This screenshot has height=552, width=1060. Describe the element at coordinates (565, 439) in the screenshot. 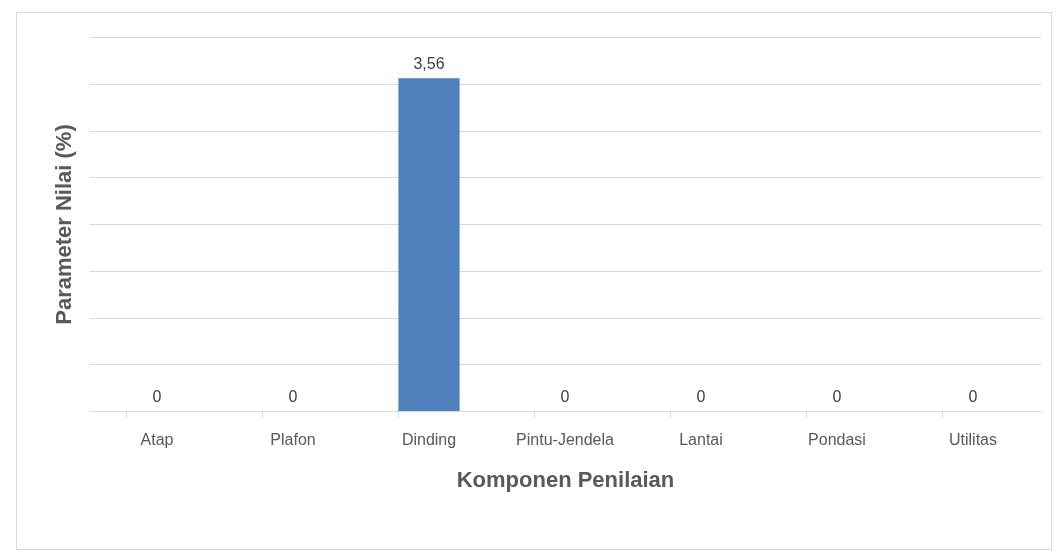

I see `x-tick-label: Pintu-Jendela` at that location.